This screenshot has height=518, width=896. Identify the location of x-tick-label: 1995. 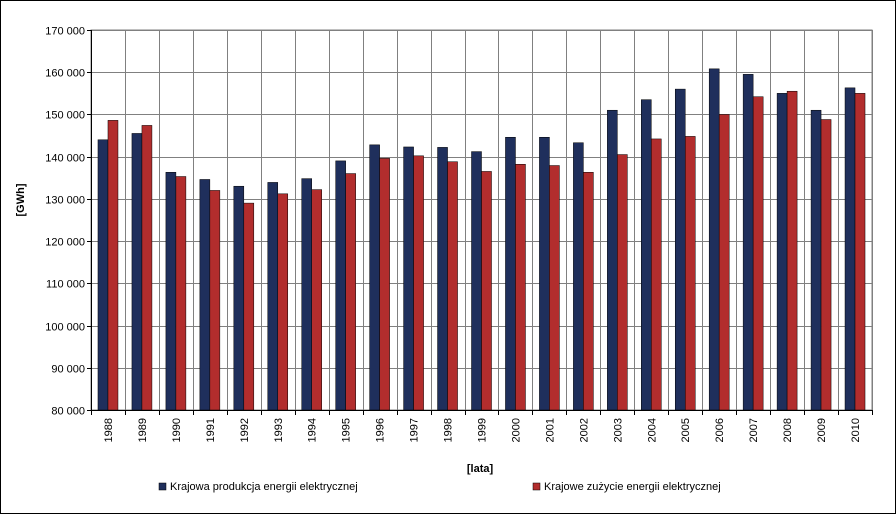
(347, 430).